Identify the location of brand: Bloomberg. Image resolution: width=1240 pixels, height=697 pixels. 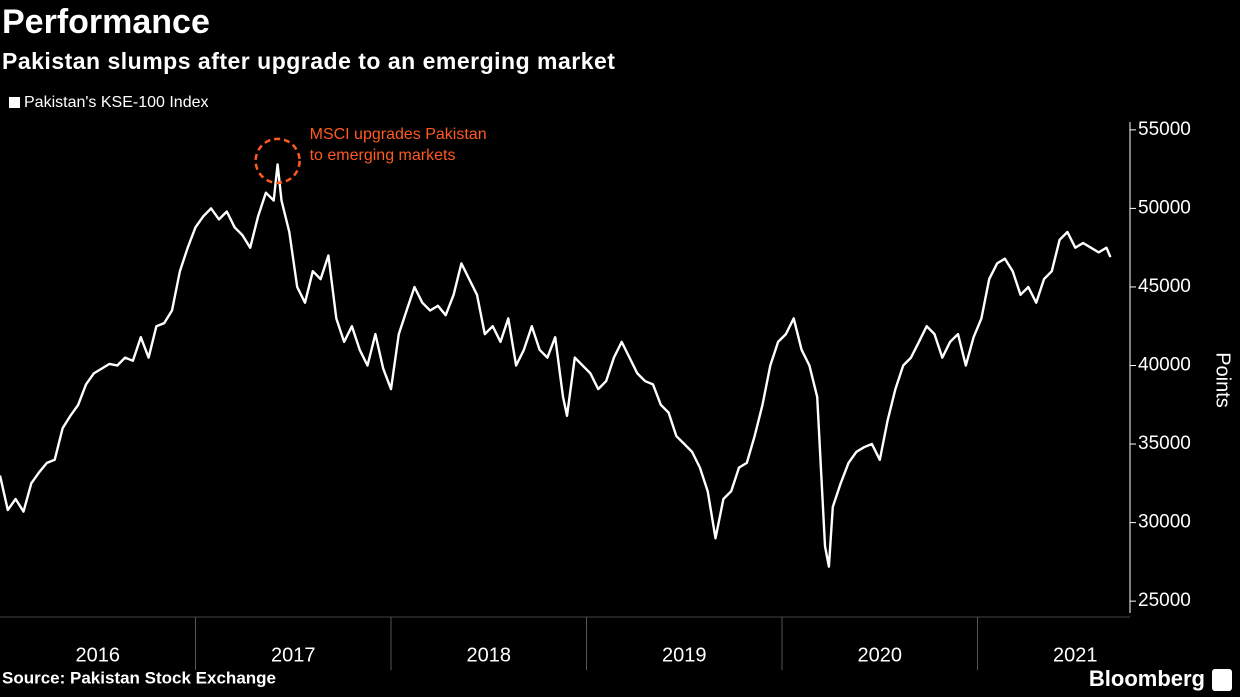
(1147, 678).